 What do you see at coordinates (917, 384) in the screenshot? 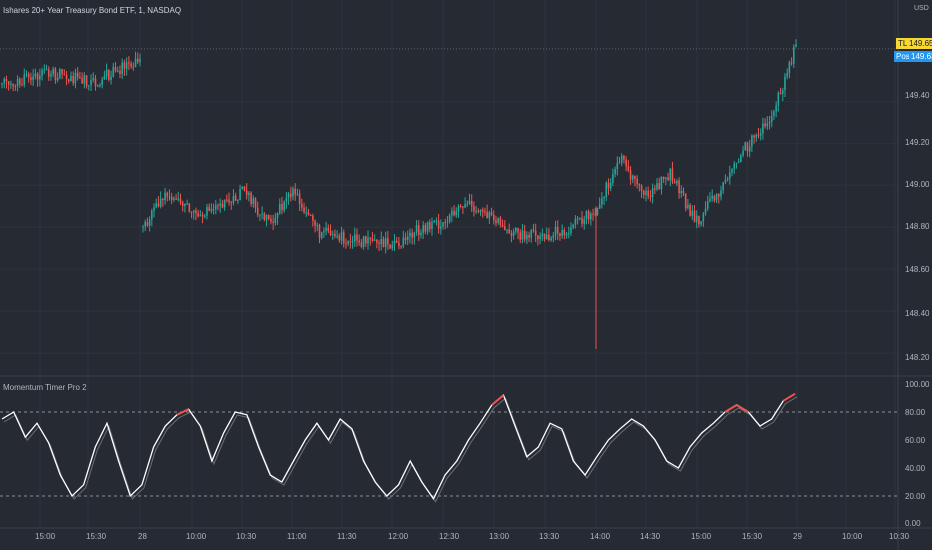
I see `osc-tick: 100.00` at bounding box center [917, 384].